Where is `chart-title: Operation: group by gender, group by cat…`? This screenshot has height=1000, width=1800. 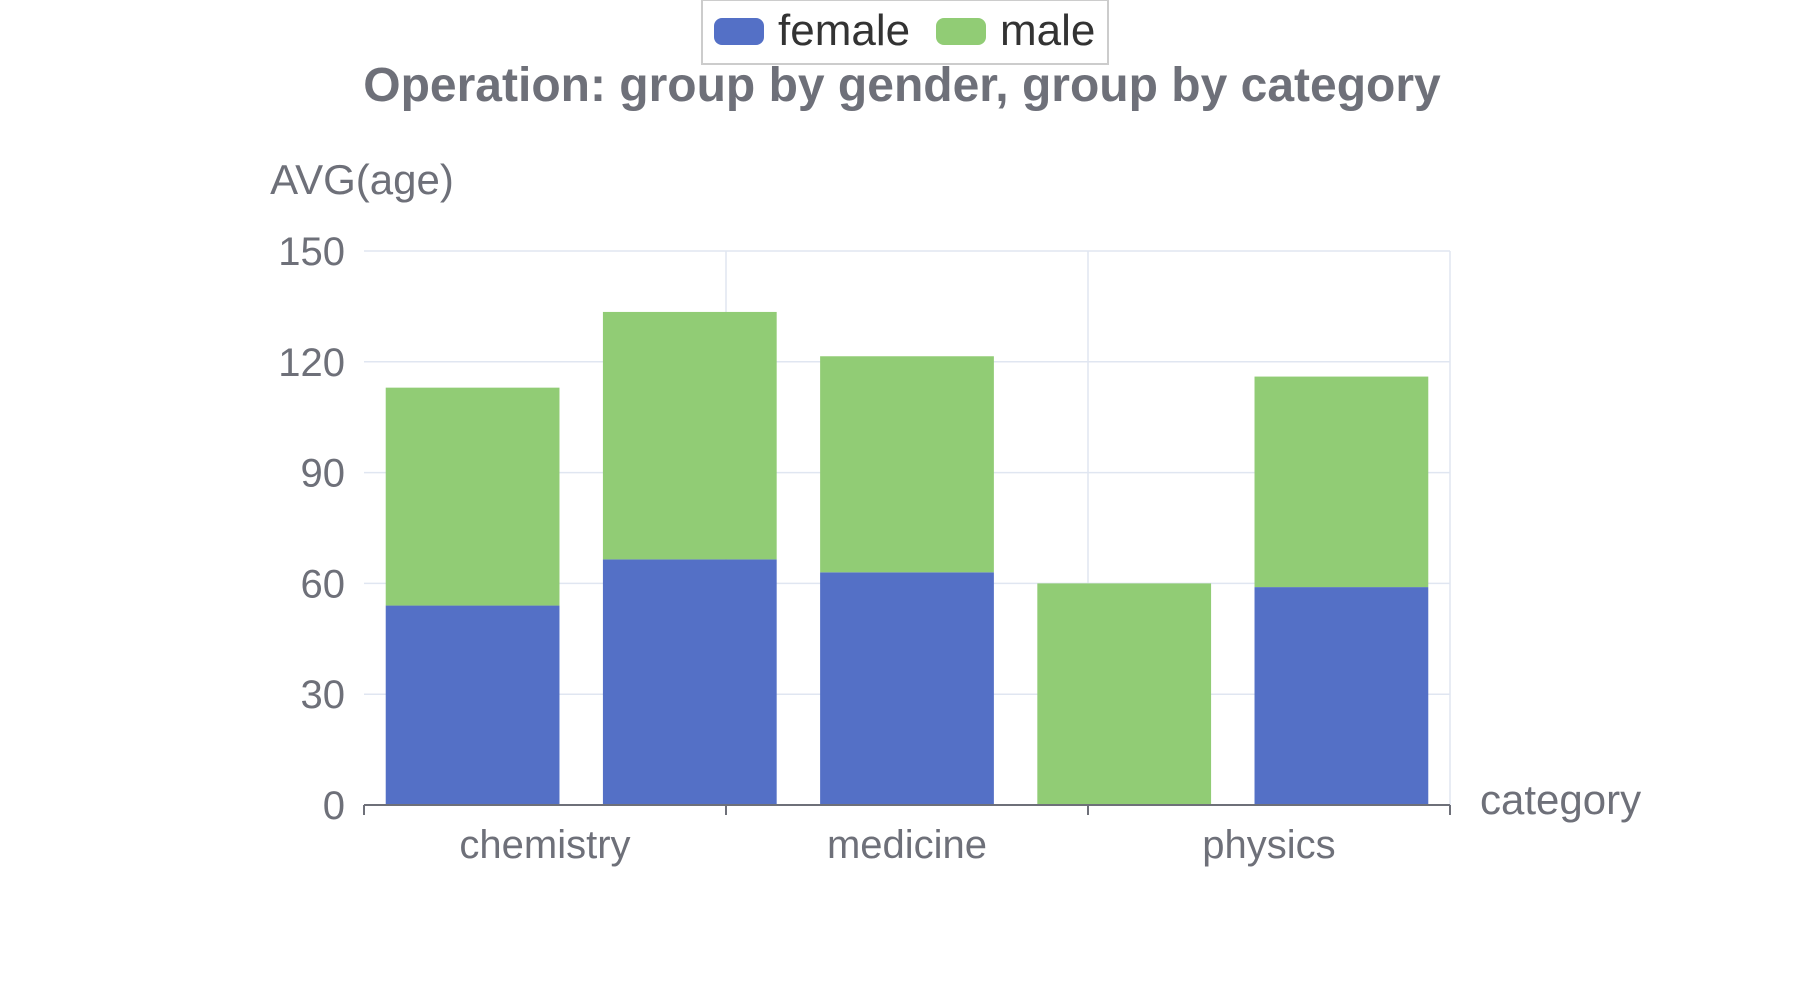
chart-title: Operation: group by gender, group by cat… is located at coordinates (902, 85).